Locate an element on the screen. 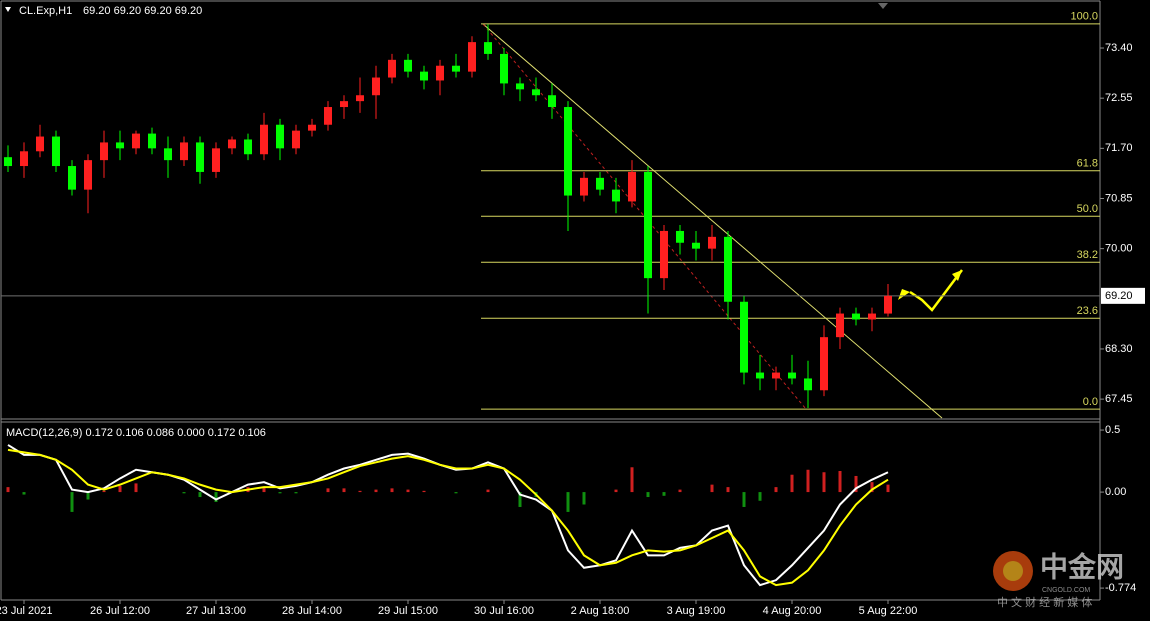 The height and width of the screenshot is (621, 1150). fib-label: 38.2 is located at coordinates (1087, 255).